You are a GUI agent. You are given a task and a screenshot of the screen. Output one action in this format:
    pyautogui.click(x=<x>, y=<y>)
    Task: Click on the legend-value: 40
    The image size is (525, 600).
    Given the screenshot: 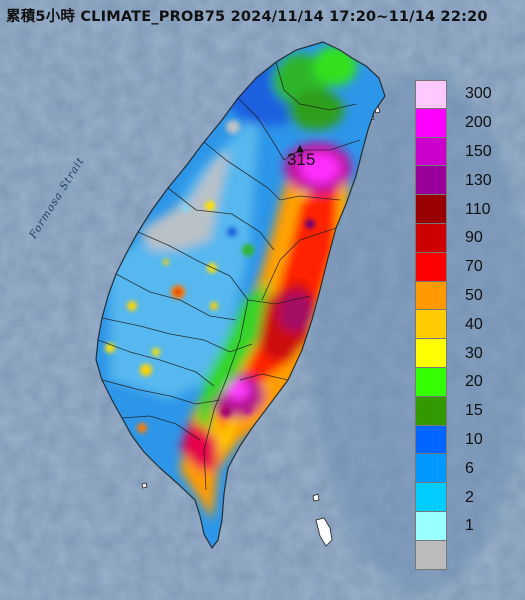 What is the action you would take?
    pyautogui.click(x=474, y=324)
    